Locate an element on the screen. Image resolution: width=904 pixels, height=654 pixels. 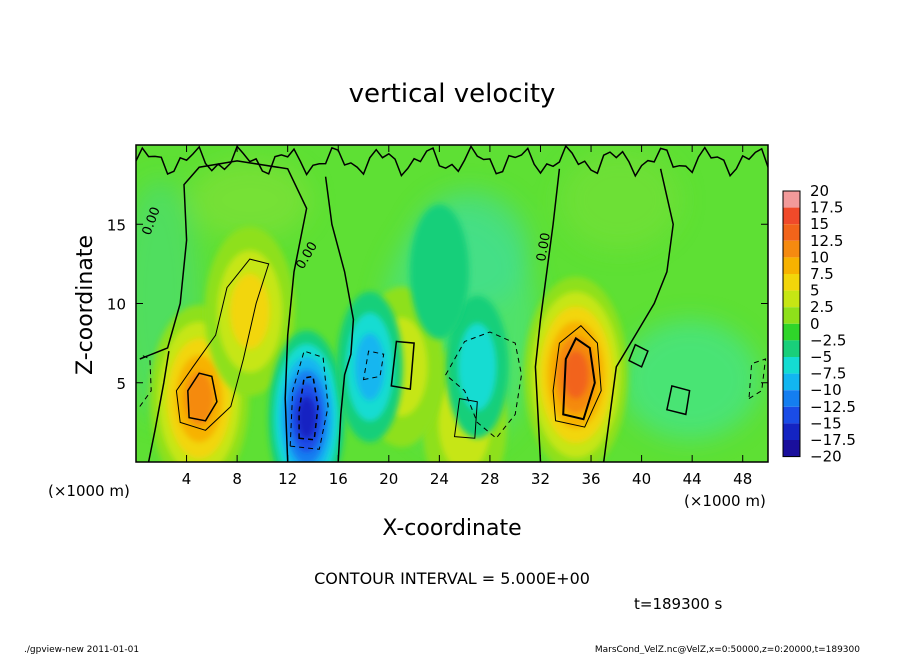
x-unit-left: (×1000 m) is located at coordinates (89, 491).